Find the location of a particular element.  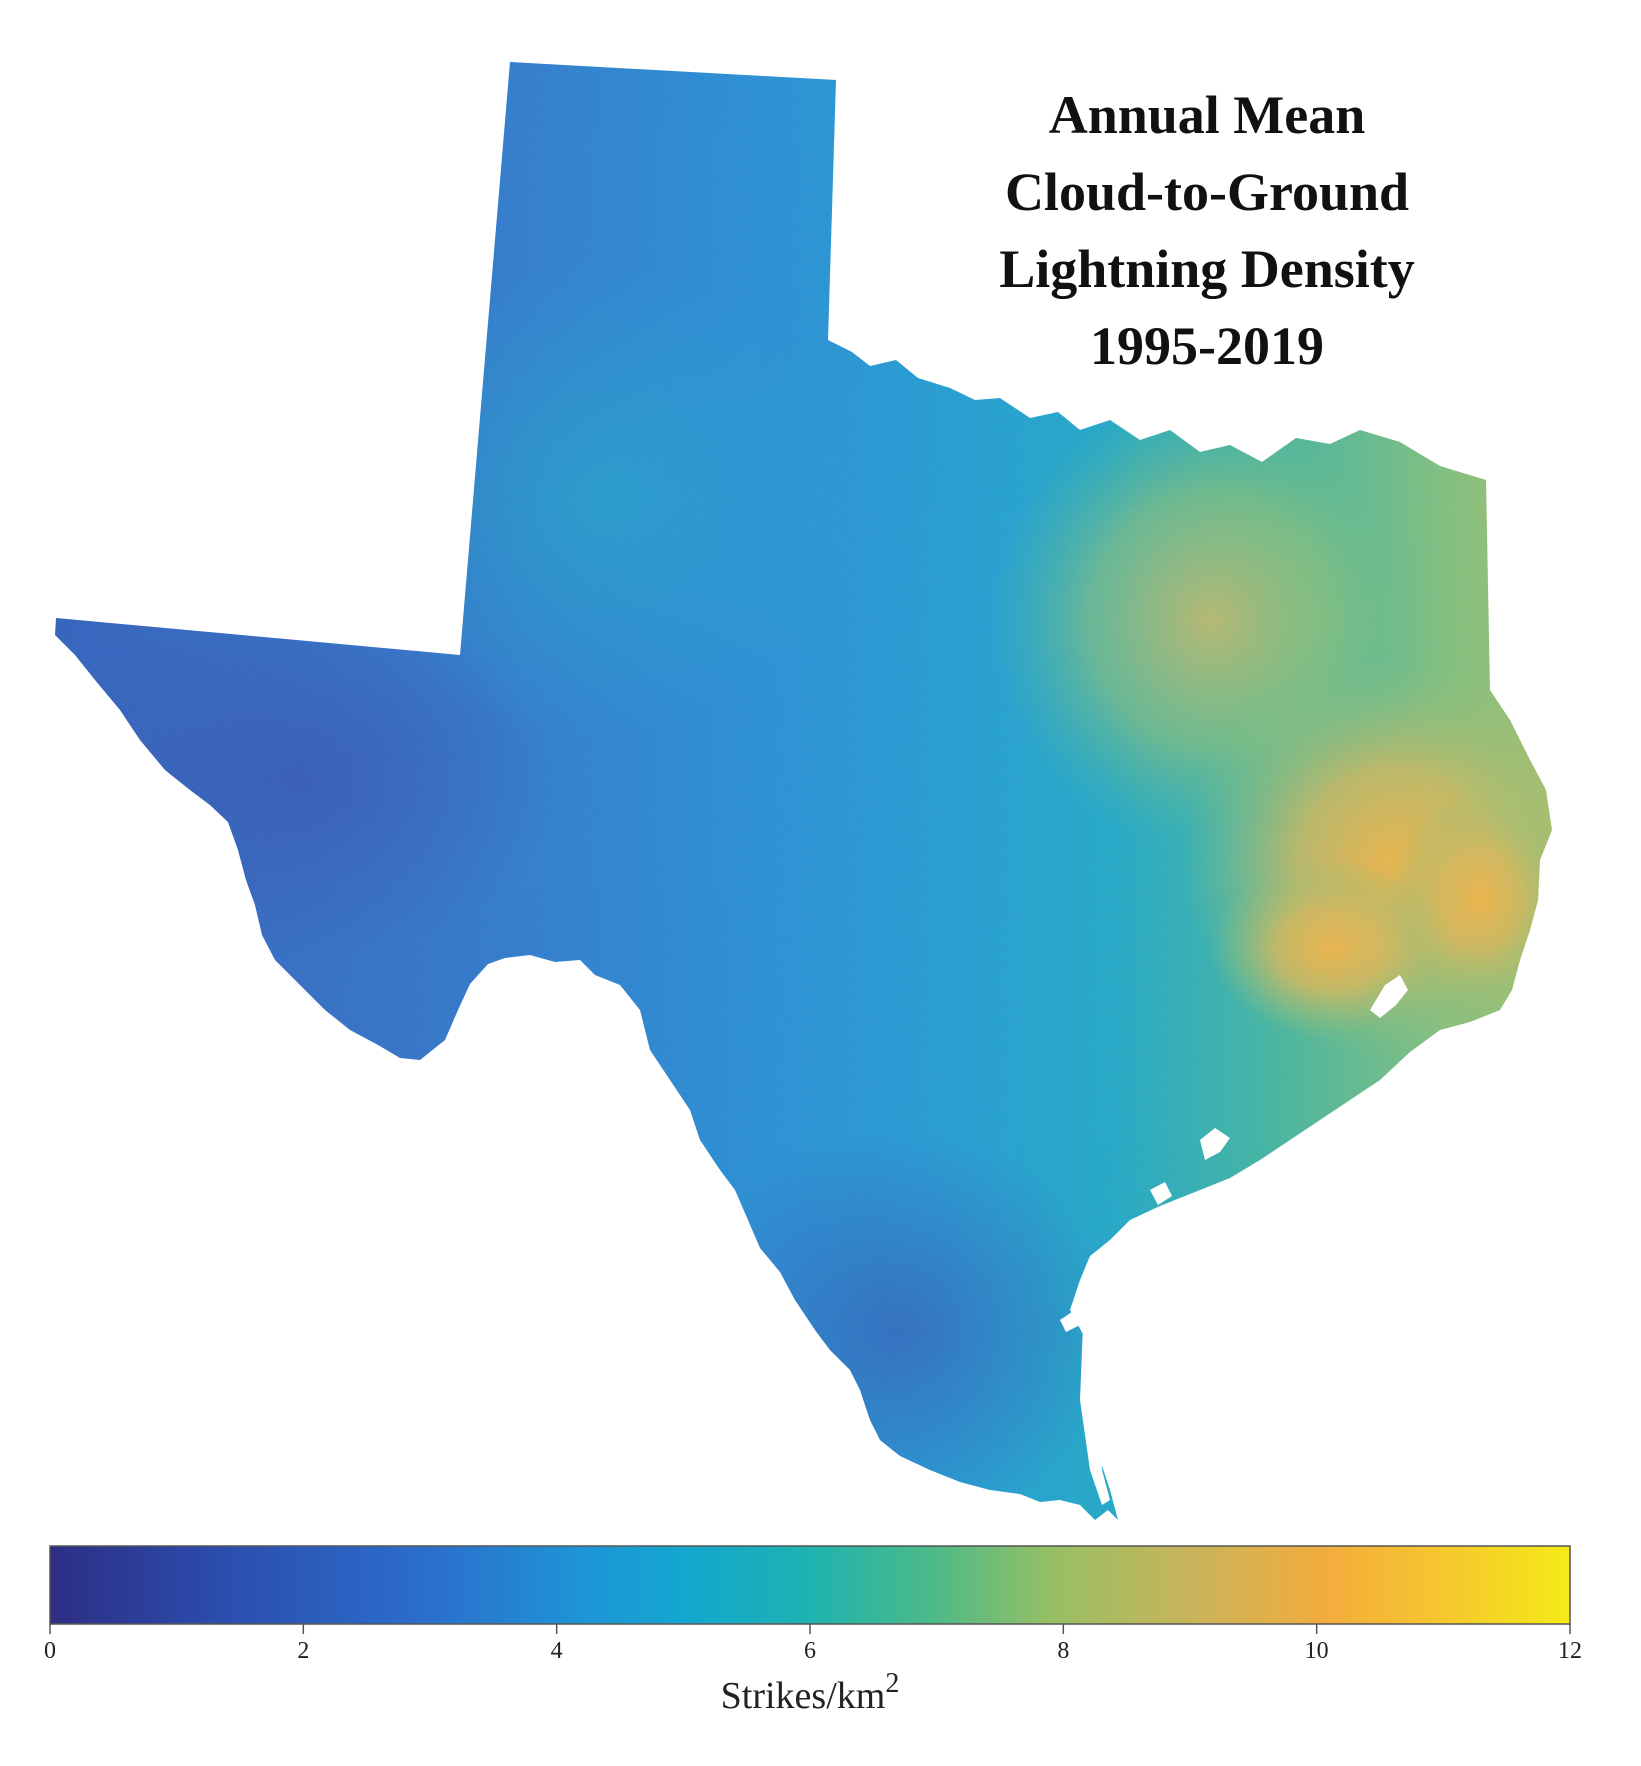

colorbar-ticks: 0 2 4 6 8 10 12 is located at coordinates (813, 1644).